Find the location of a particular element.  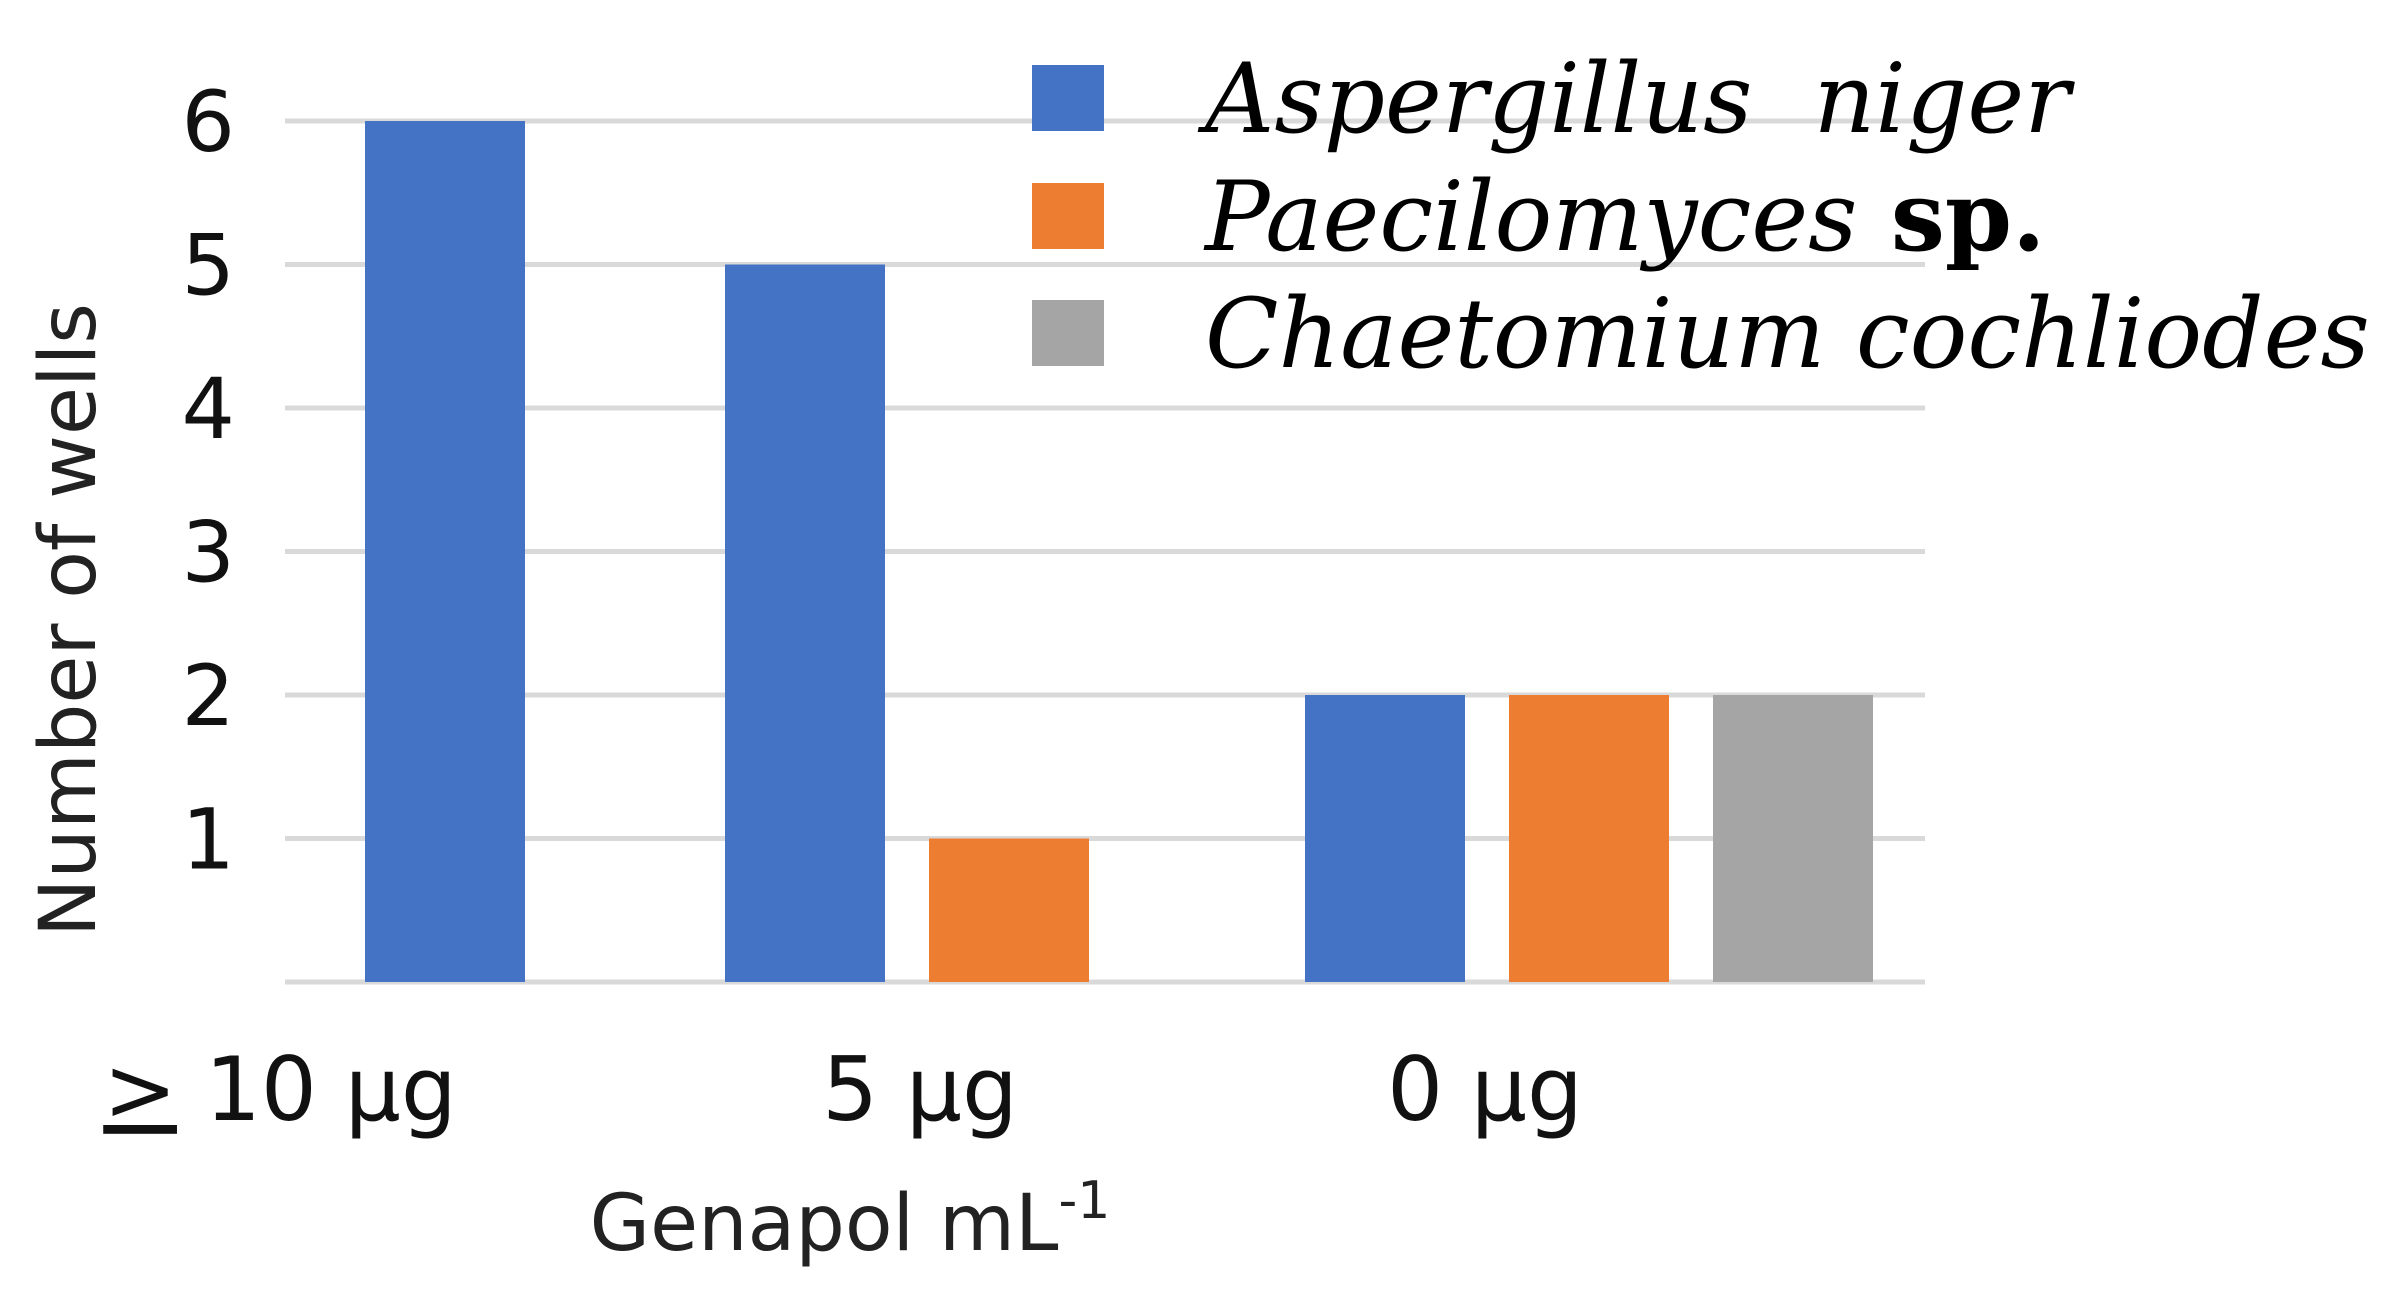

x-category-label: 5 µg is located at coordinates (920, 1089).